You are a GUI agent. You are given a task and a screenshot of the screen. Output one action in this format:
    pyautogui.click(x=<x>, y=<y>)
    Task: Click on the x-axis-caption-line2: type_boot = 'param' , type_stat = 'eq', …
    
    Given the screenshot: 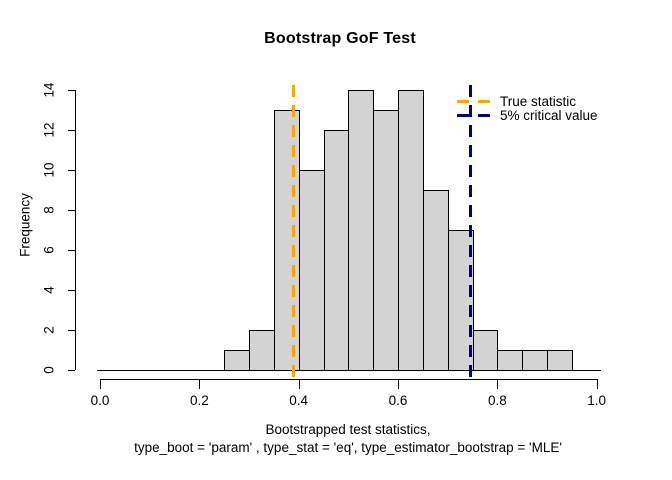 What is the action you would take?
    pyautogui.click(x=348, y=447)
    